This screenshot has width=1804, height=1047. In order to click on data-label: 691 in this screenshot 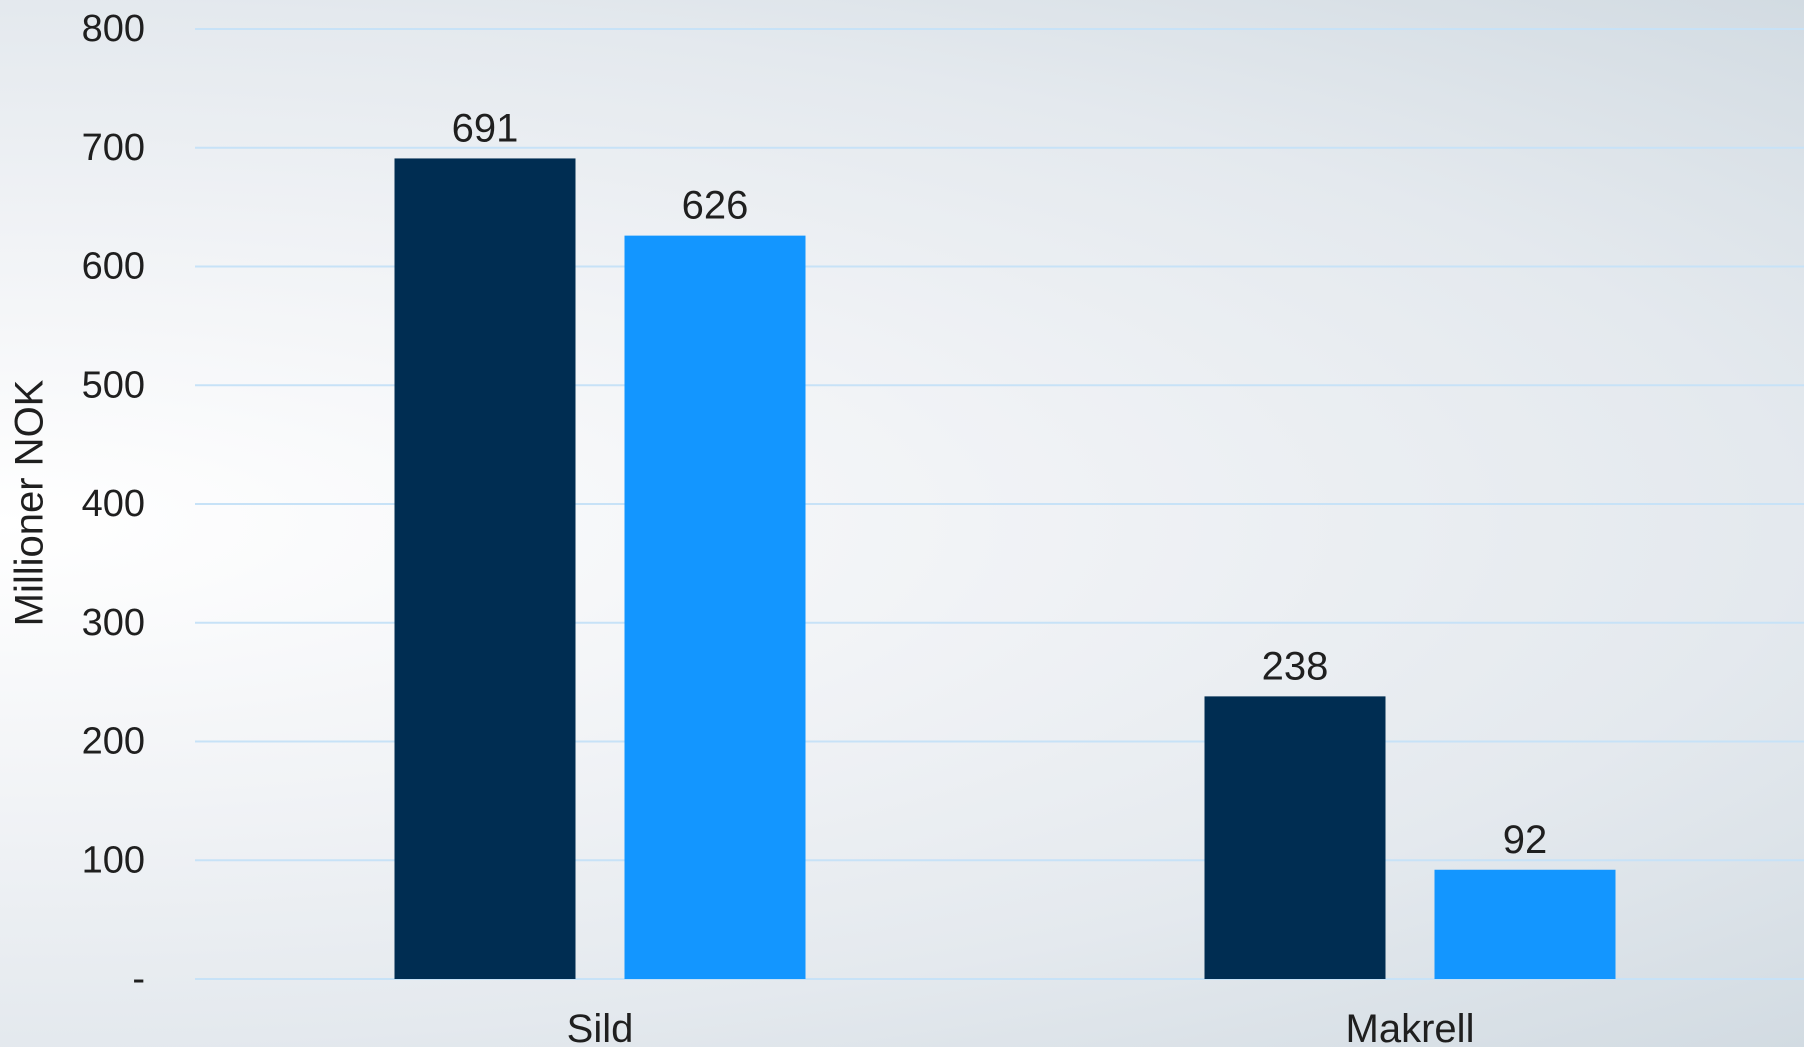, I will do `click(485, 128)`.